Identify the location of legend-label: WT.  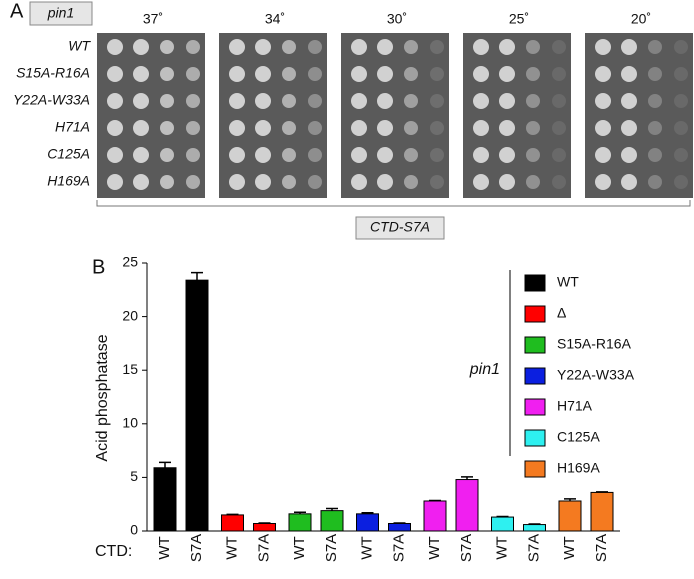
(568, 282).